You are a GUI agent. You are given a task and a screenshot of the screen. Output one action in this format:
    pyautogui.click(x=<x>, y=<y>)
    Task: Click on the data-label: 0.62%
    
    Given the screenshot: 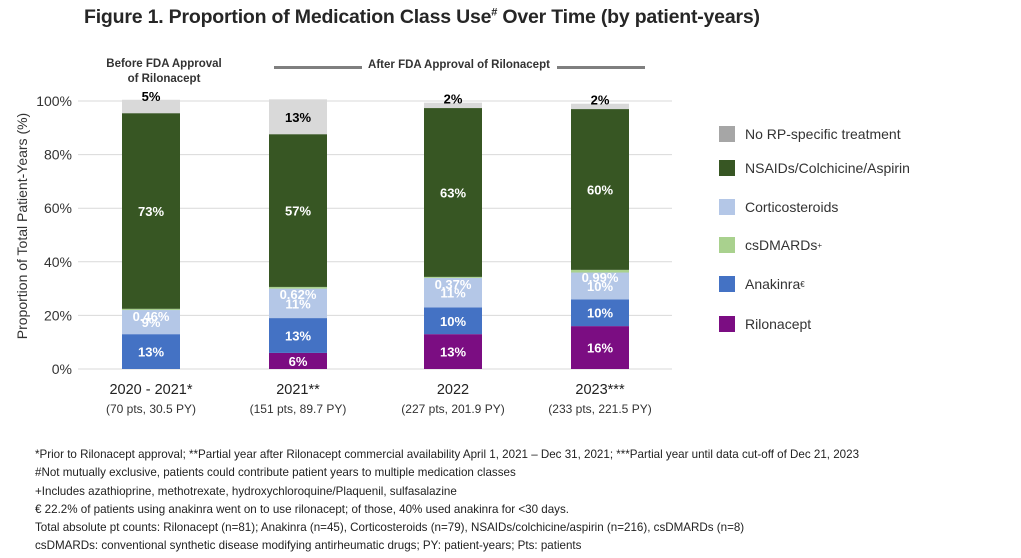 What is the action you would take?
    pyautogui.click(x=298, y=294)
    